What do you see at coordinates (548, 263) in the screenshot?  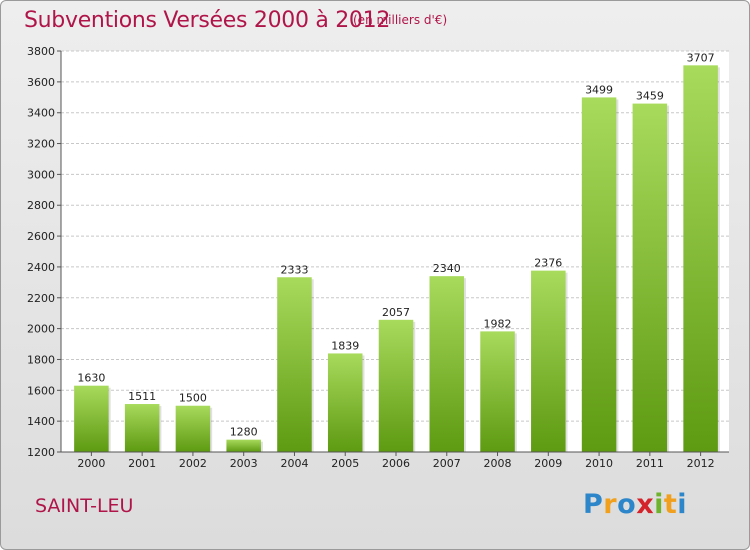 I see `bar-value-label: 2376` at bounding box center [548, 263].